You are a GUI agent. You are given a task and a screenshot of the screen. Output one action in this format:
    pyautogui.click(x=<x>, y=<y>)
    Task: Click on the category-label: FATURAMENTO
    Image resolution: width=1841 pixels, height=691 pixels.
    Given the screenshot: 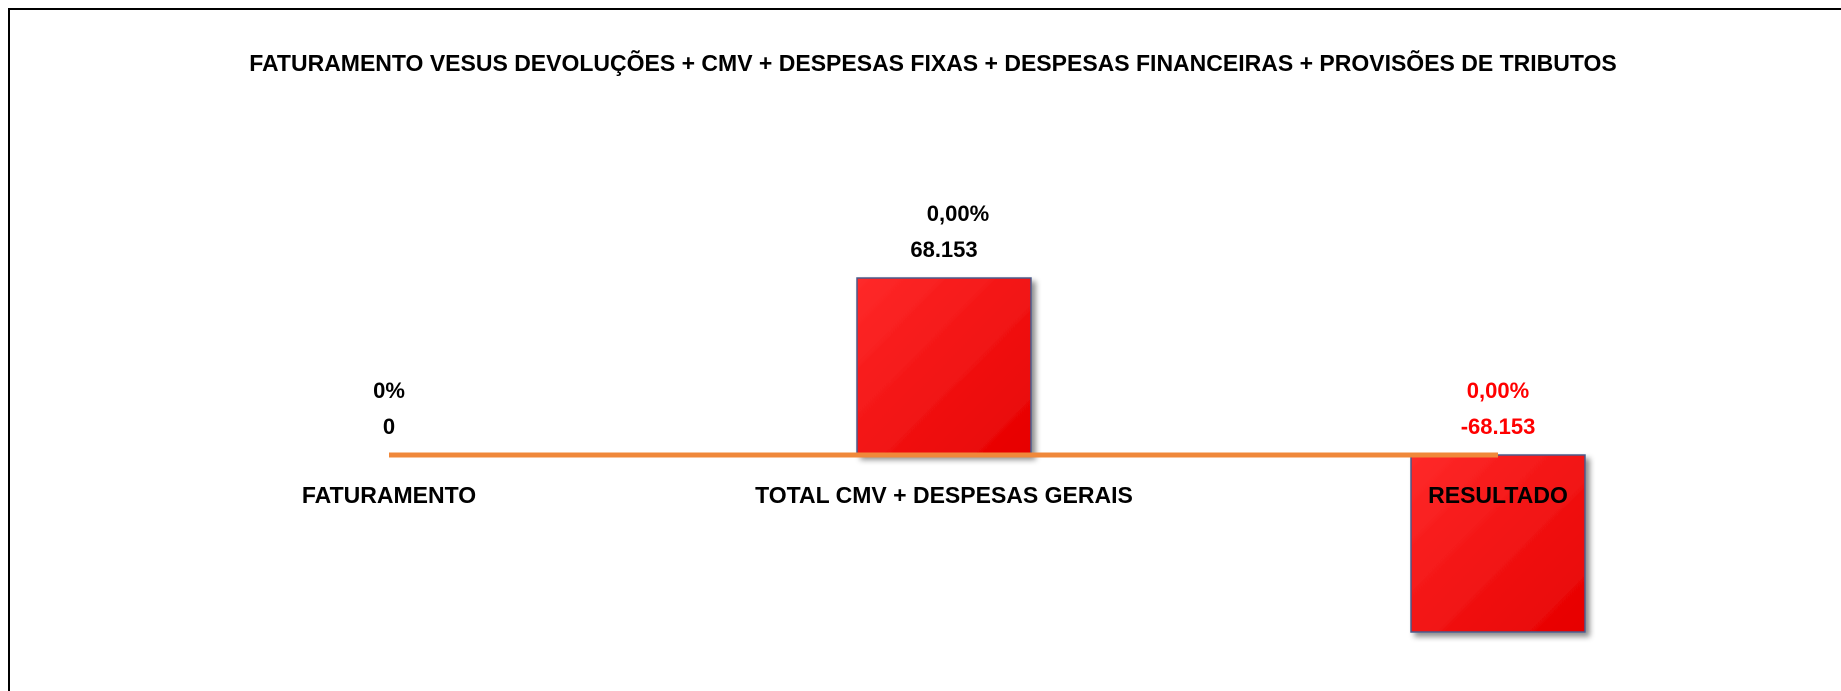 What is the action you would take?
    pyautogui.click(x=389, y=495)
    